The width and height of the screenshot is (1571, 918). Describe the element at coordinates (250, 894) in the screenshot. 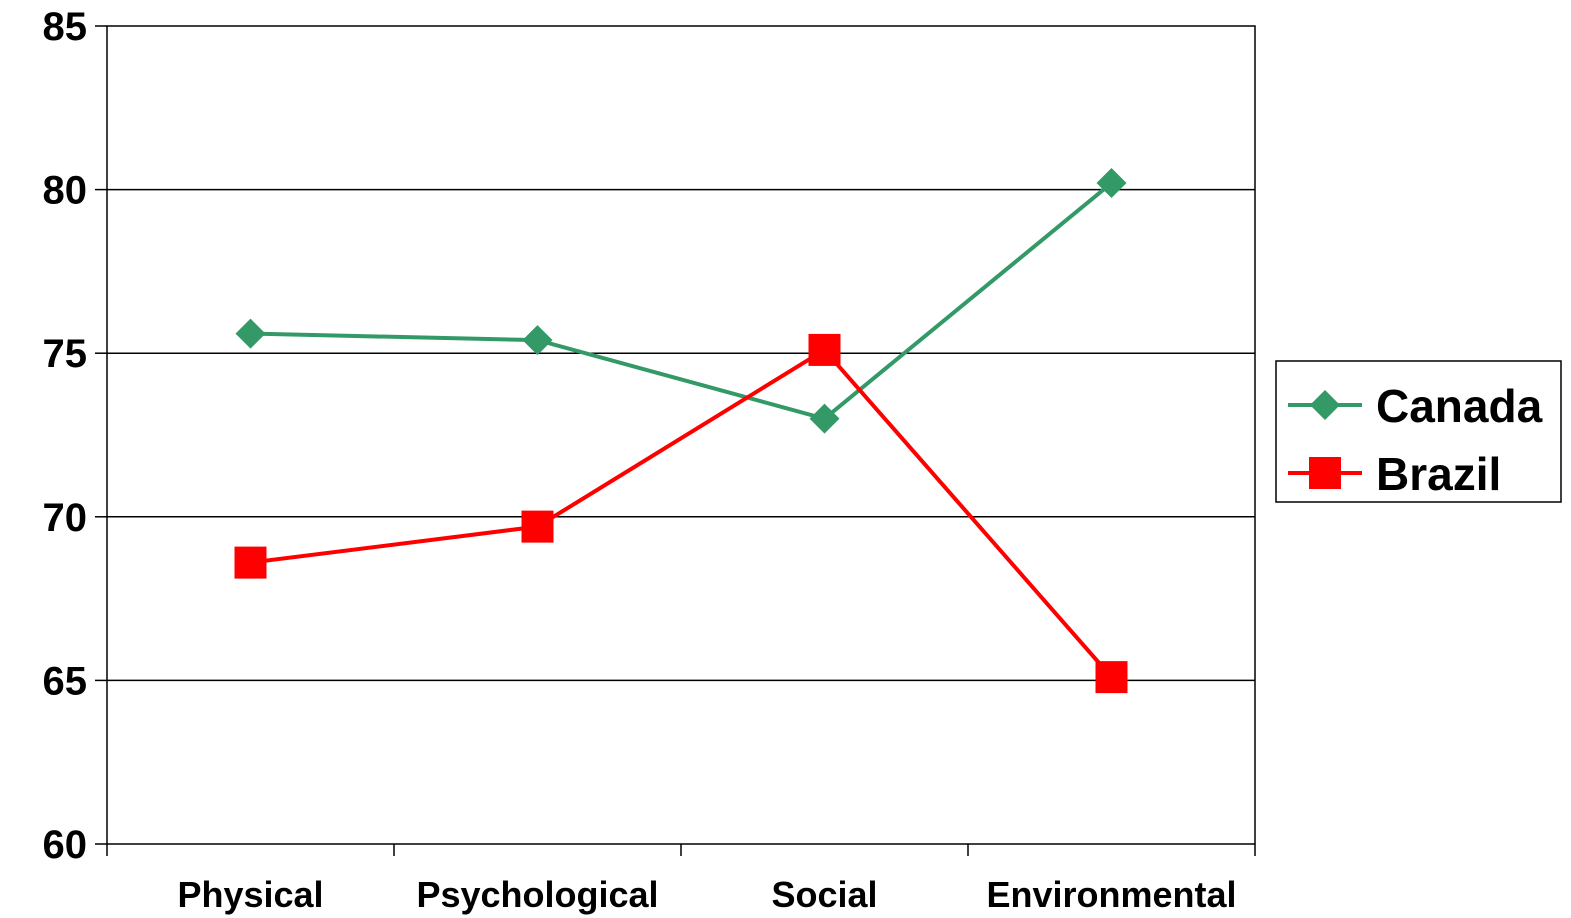

I see `x-tick-label: Physical` at that location.